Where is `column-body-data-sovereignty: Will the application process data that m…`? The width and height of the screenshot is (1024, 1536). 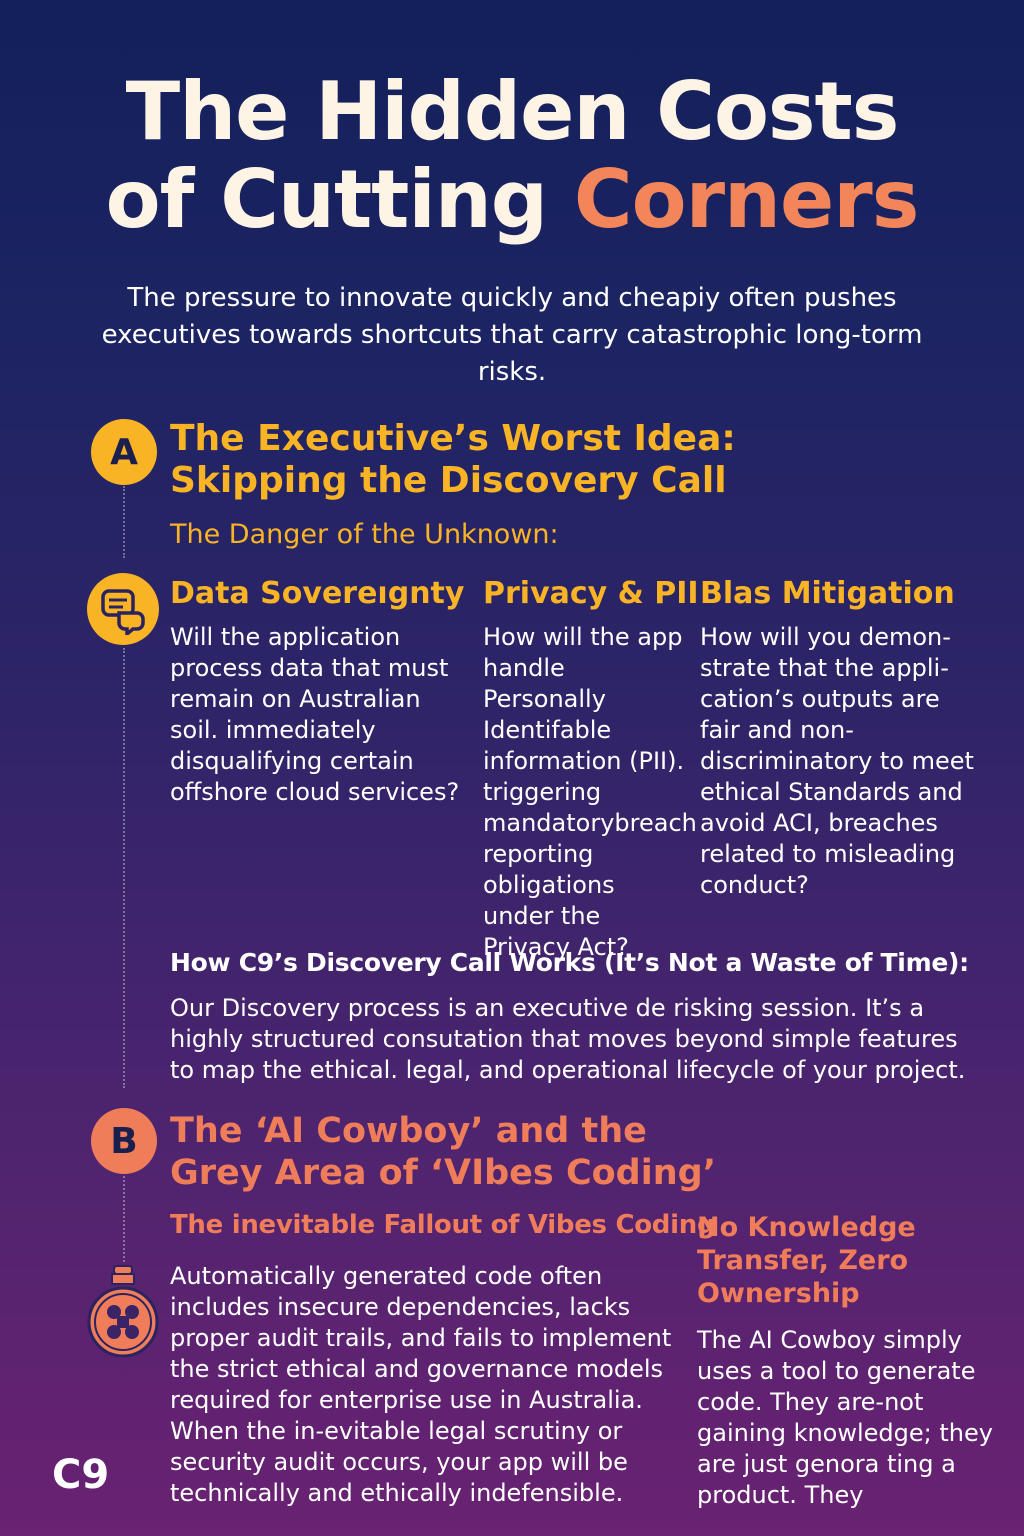 column-body-data-sovereignty: Will the application process data that m… is located at coordinates (315, 714).